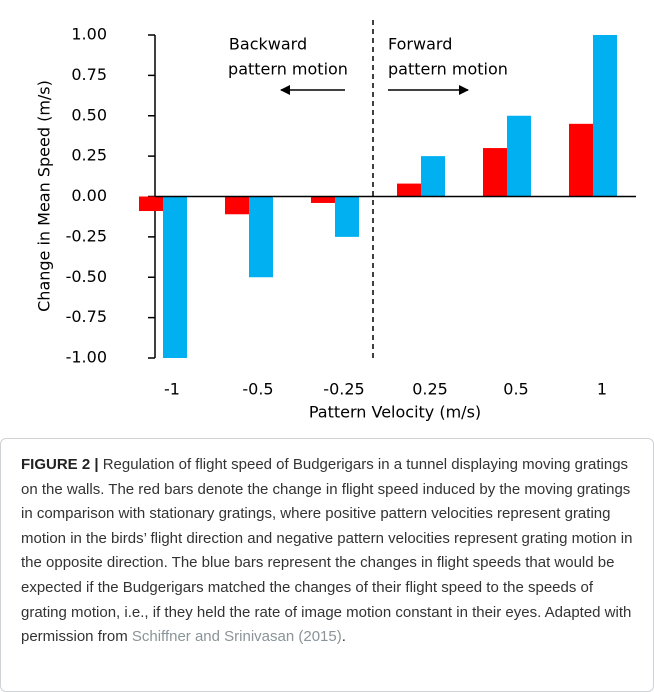  Describe the element at coordinates (86, 357) in the screenshot. I see `y-tick-label: -1.00` at that location.